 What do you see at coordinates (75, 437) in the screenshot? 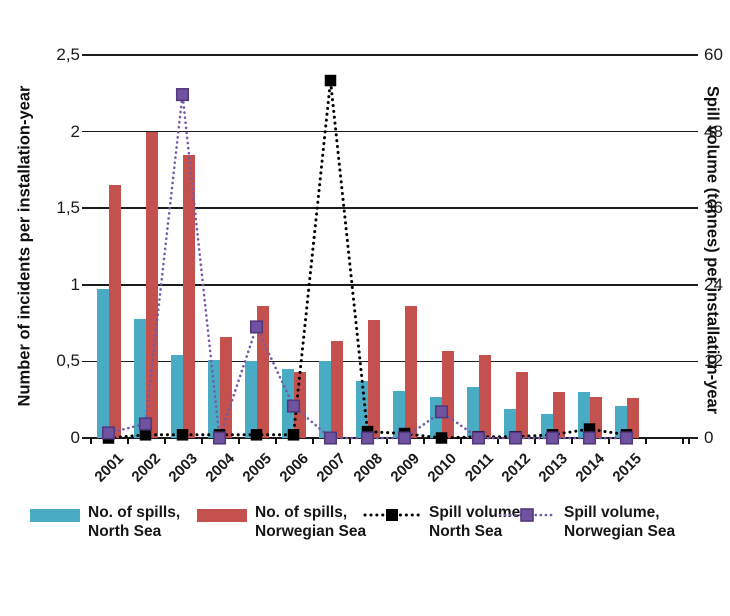
I see `left-axis-tick-label: 0` at bounding box center [75, 437].